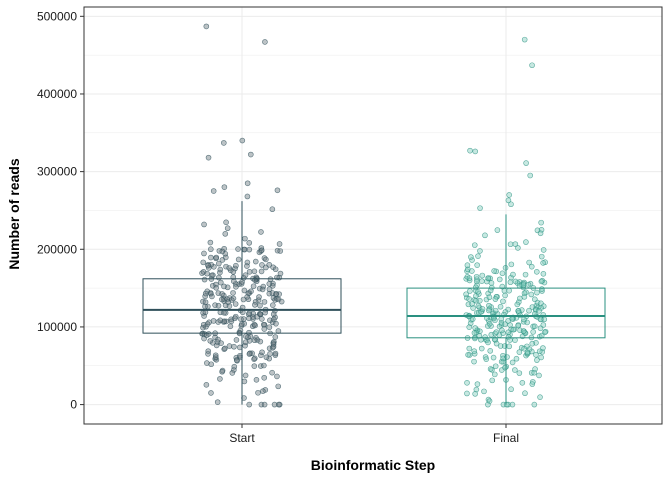  I want to click on y-axis-title: Number of reads, so click(14, 213).